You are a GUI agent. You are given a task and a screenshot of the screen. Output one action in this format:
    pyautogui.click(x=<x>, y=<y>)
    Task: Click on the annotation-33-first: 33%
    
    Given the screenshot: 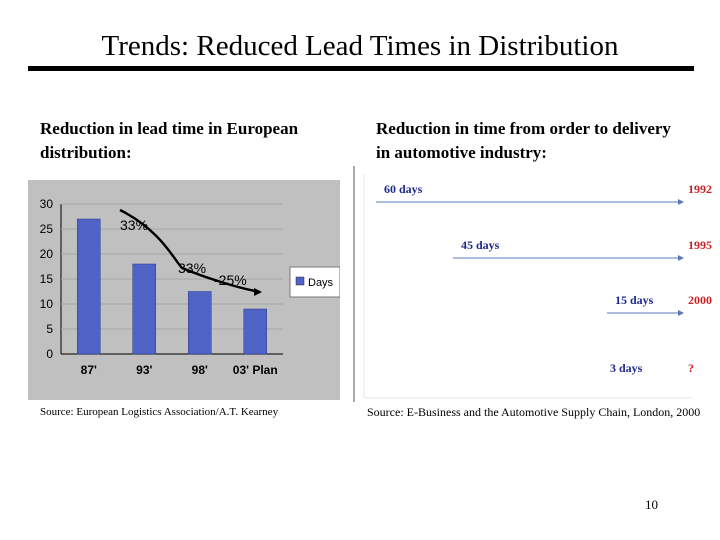 What is the action you would take?
    pyautogui.click(x=134, y=225)
    